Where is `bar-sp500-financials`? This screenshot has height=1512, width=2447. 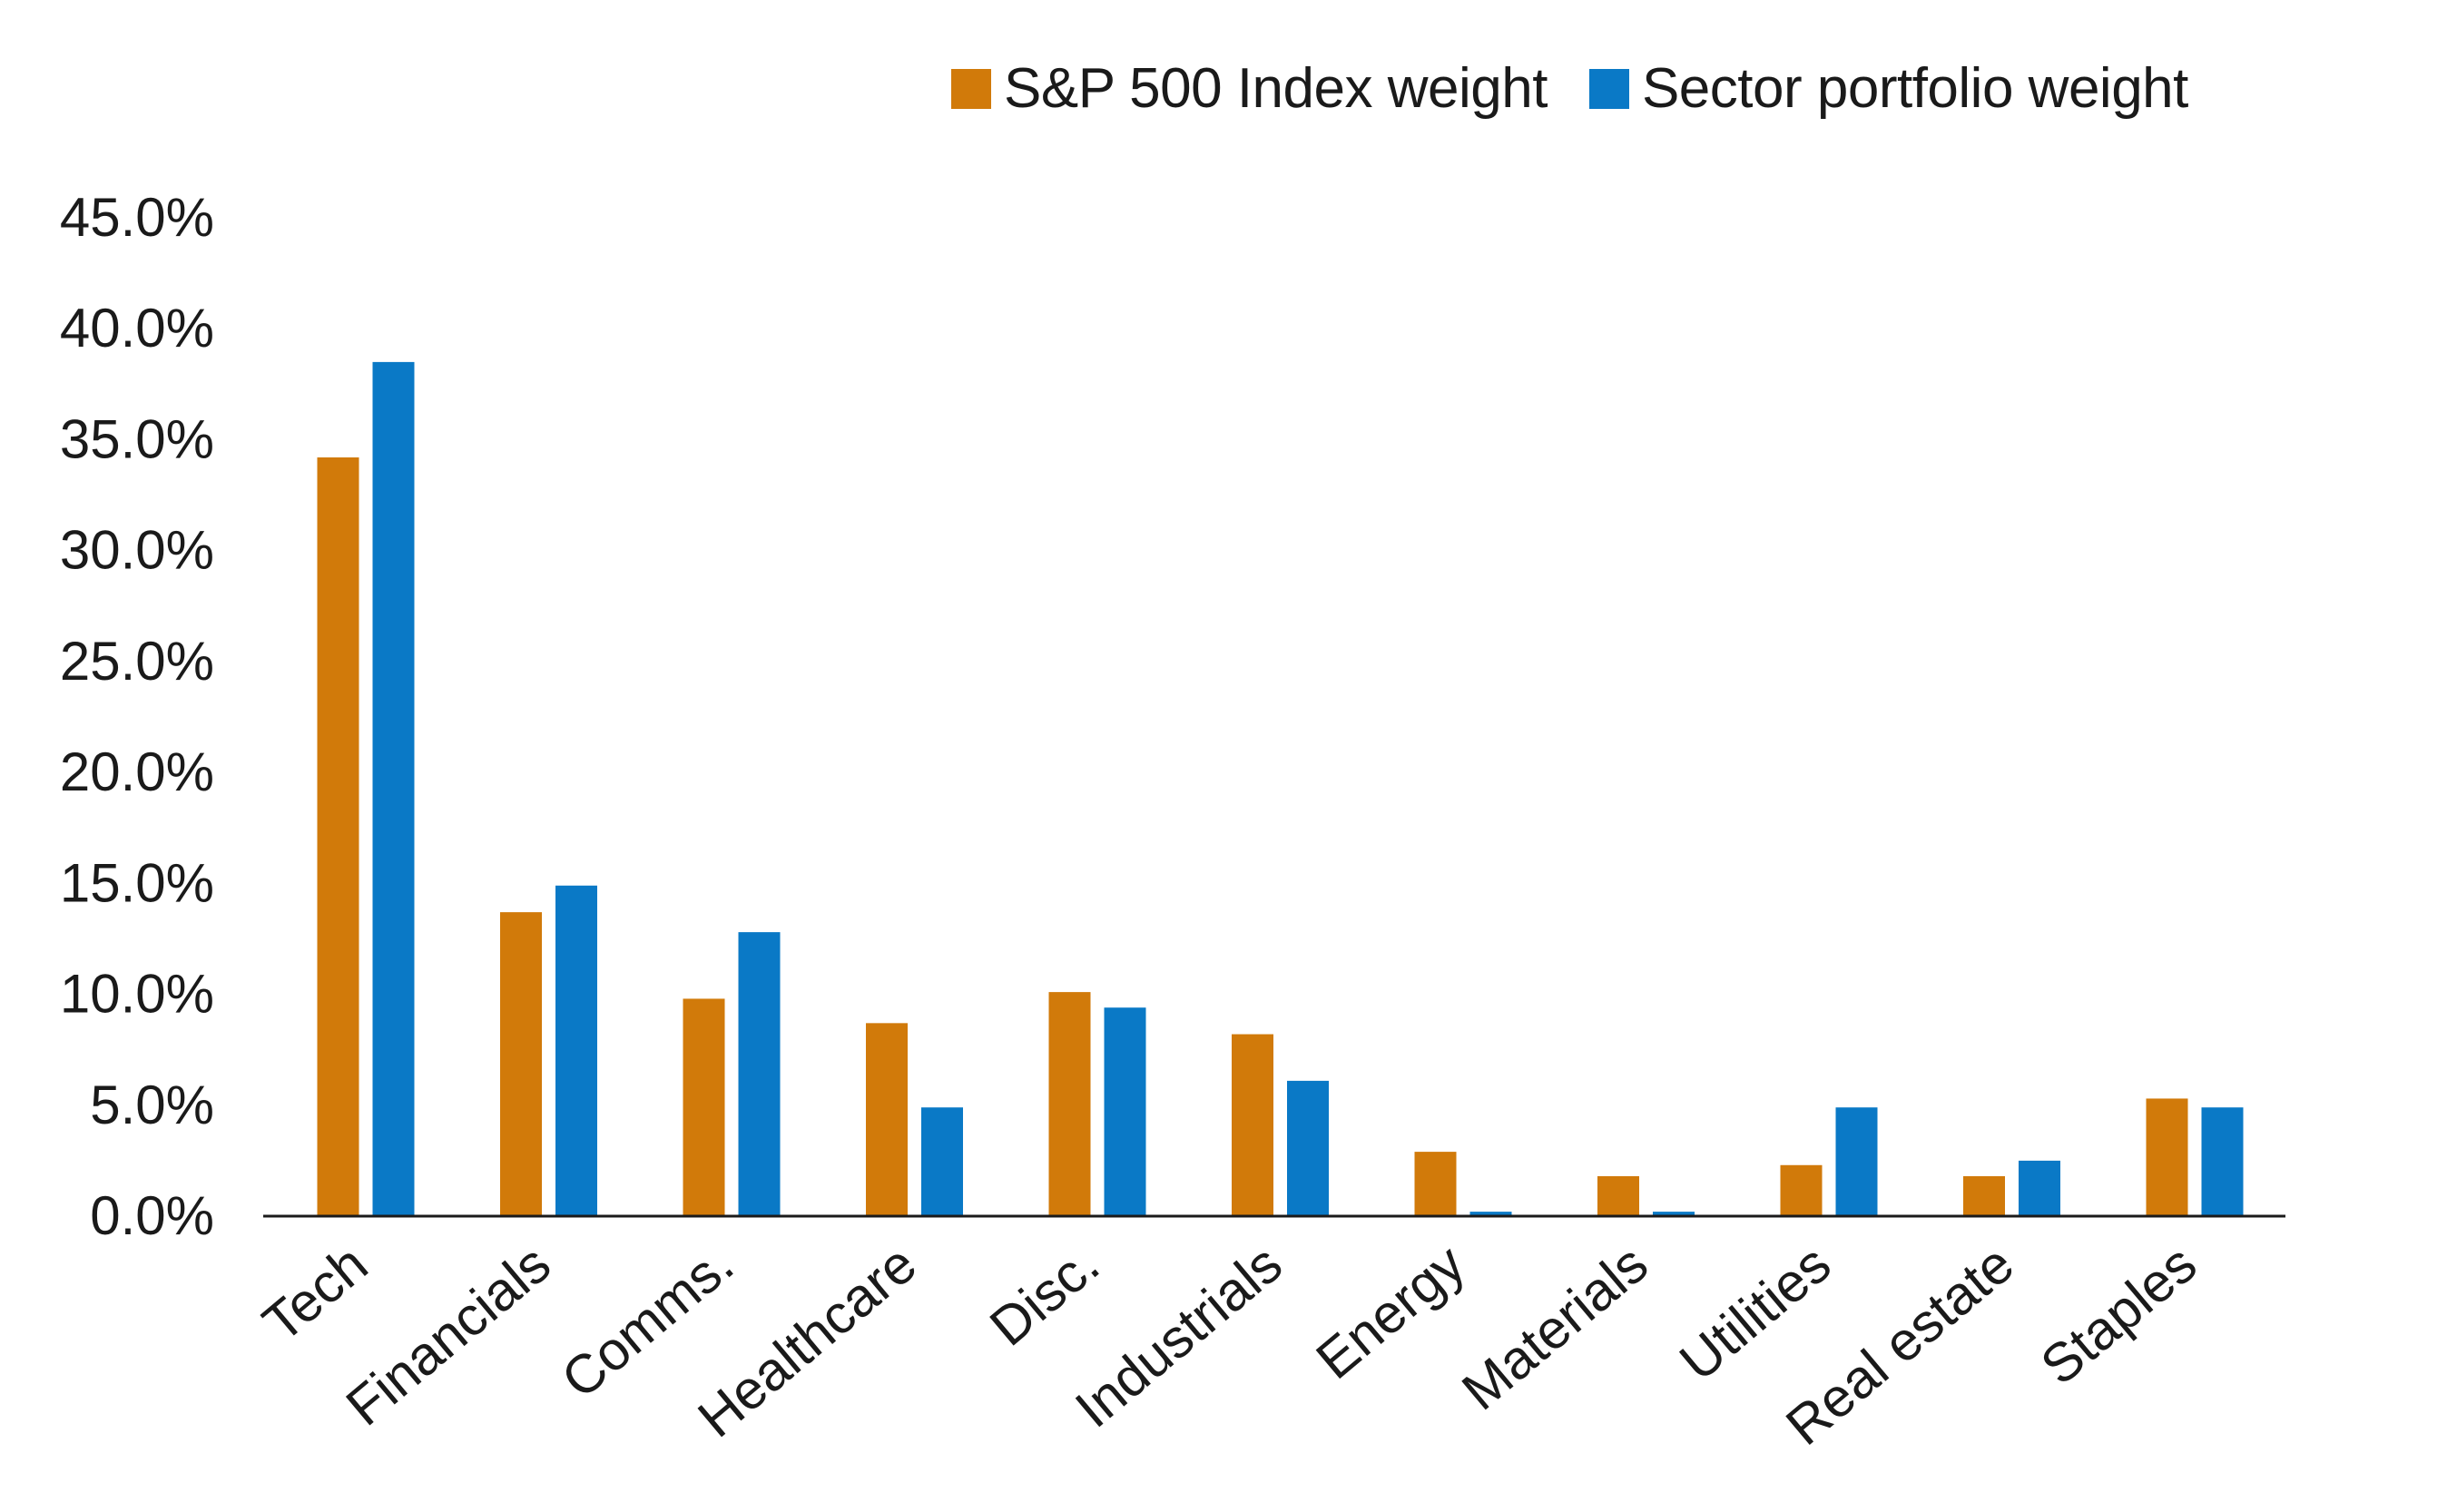 bar-sp500-financials is located at coordinates (521, 1064).